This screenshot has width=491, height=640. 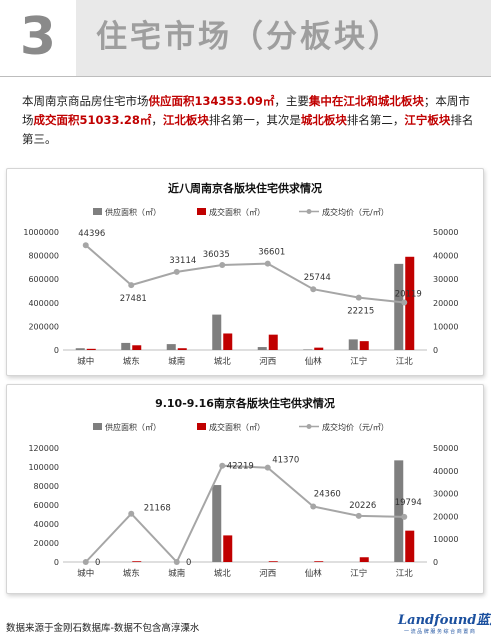 What do you see at coordinates (185, 120) in the screenshot?
I see `summary-highlight: 江北板块` at bounding box center [185, 120].